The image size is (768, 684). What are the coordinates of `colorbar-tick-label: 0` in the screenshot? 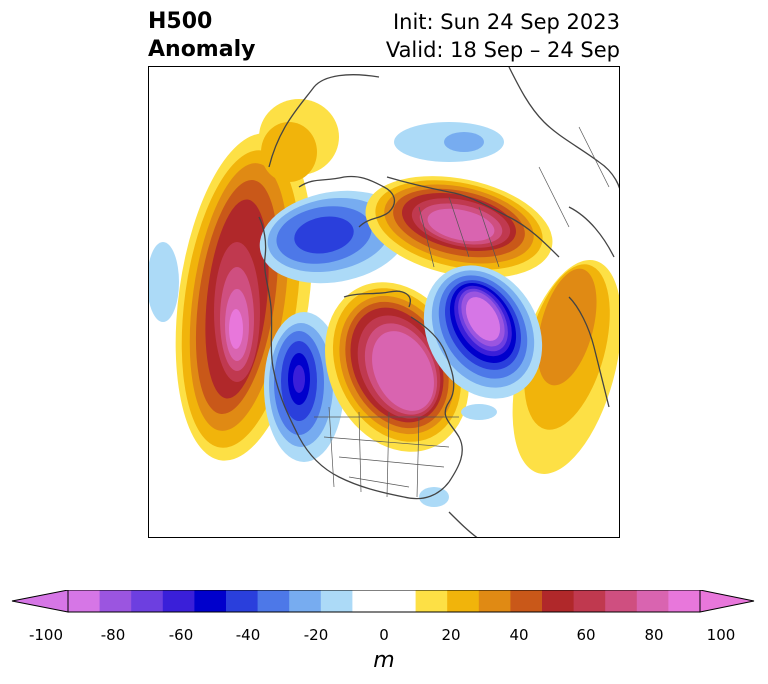 It's located at (384, 635).